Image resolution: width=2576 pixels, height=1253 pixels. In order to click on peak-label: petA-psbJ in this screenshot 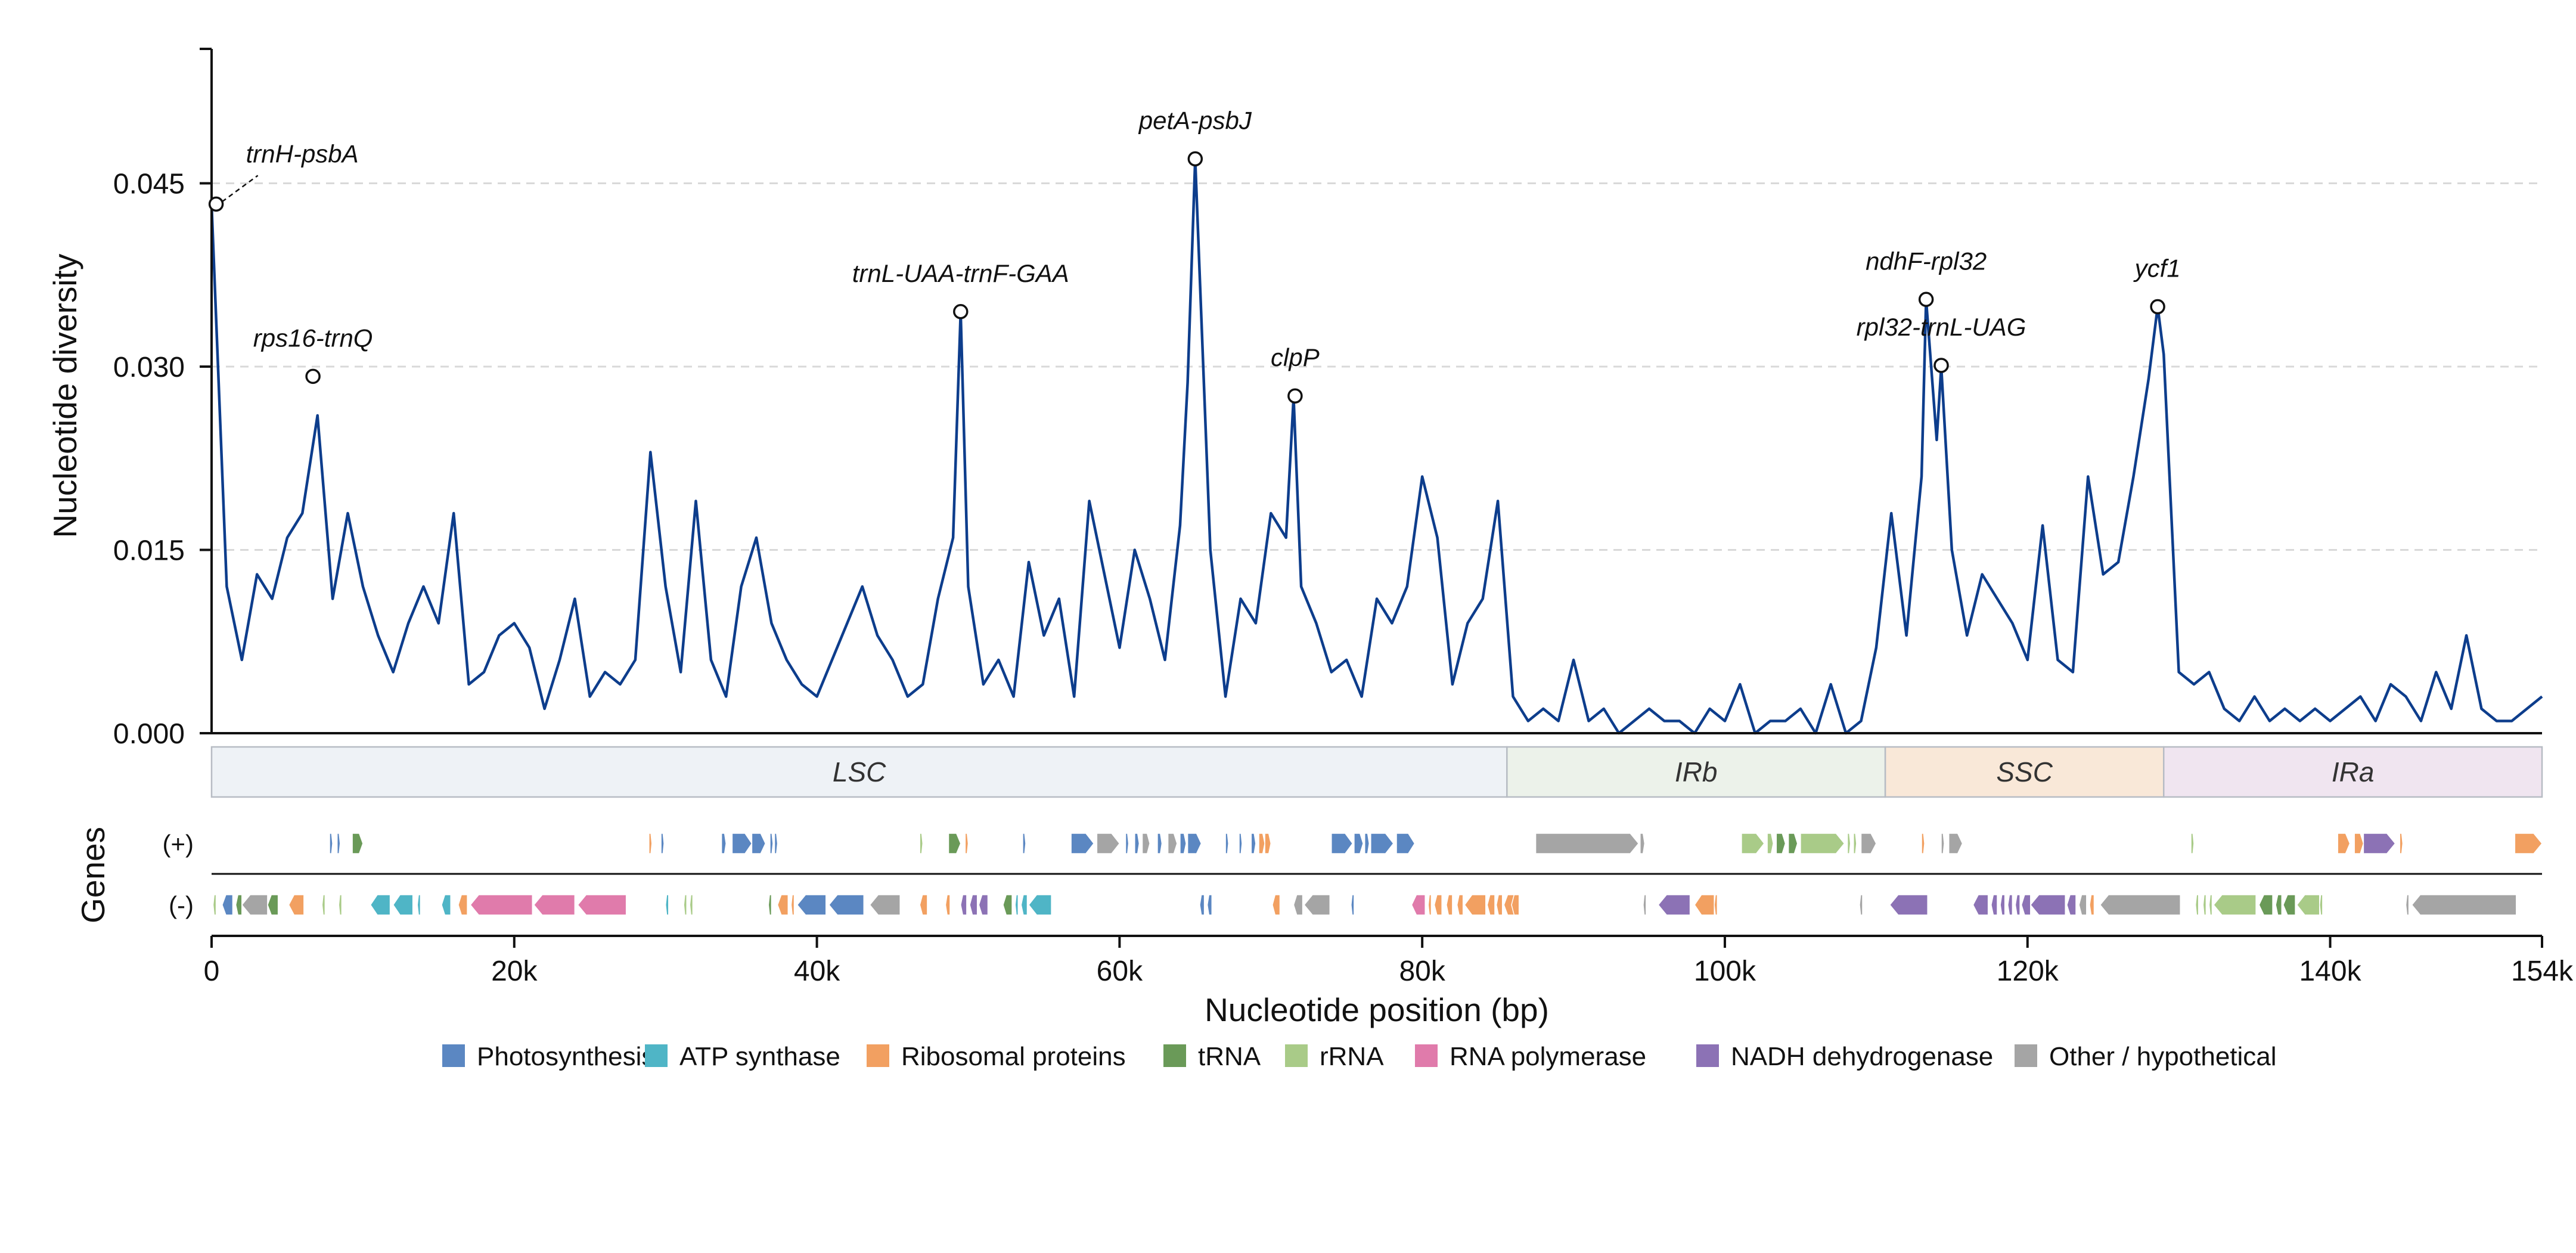, I will do `click(1195, 121)`.